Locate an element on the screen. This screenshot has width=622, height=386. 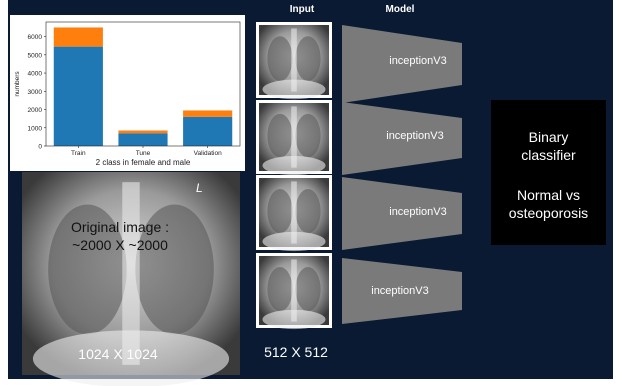
y-axis-label: numbers is located at coordinates (17, 84).